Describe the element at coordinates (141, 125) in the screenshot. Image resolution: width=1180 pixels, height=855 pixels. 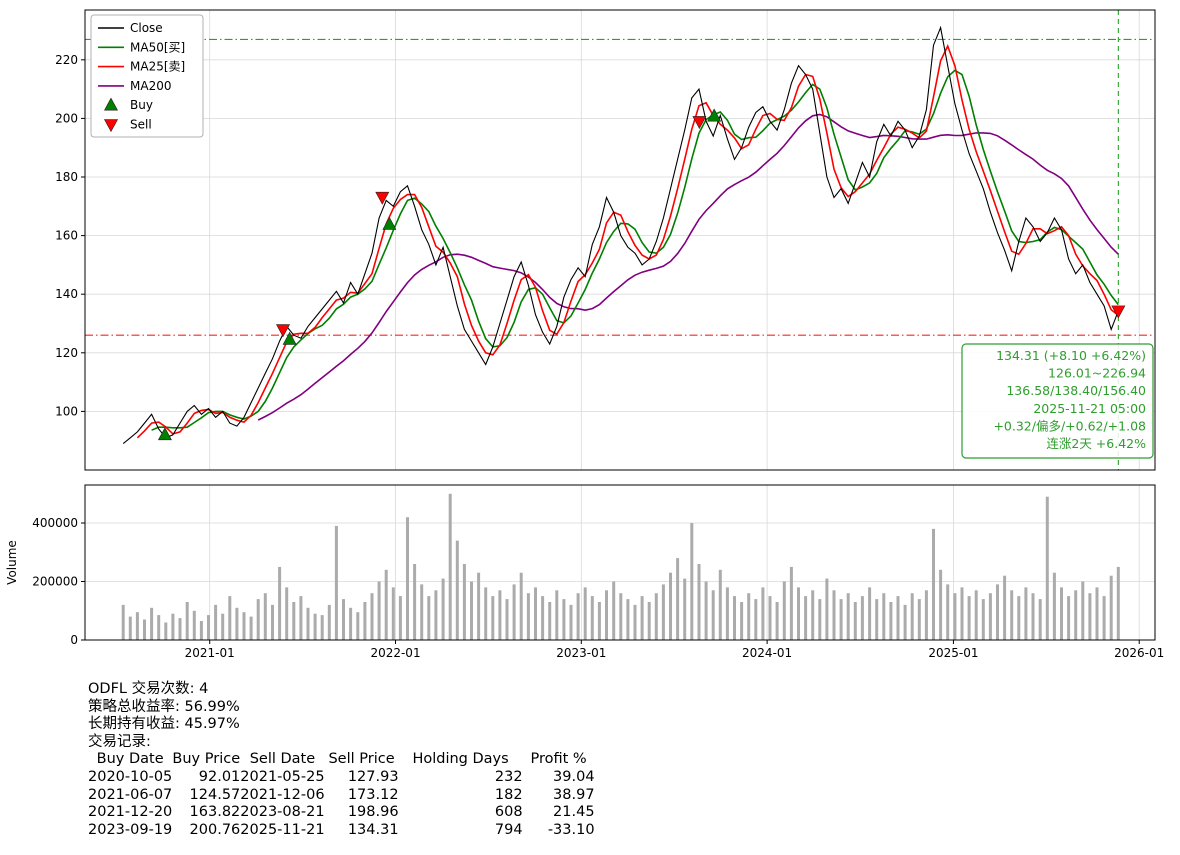
I see `legend-label: Sell` at that location.